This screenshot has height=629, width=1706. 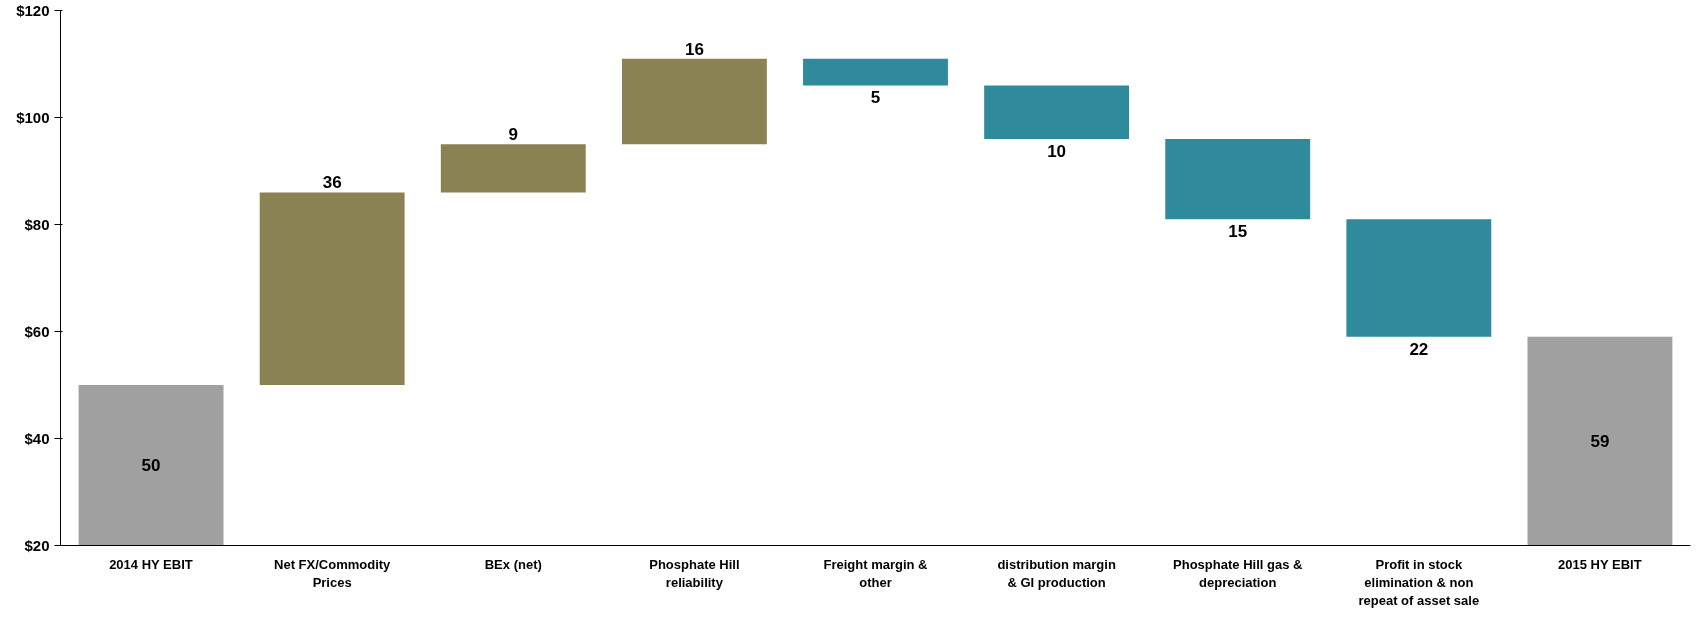 What do you see at coordinates (37, 331) in the screenshot?
I see `y-tick-label: $60` at bounding box center [37, 331].